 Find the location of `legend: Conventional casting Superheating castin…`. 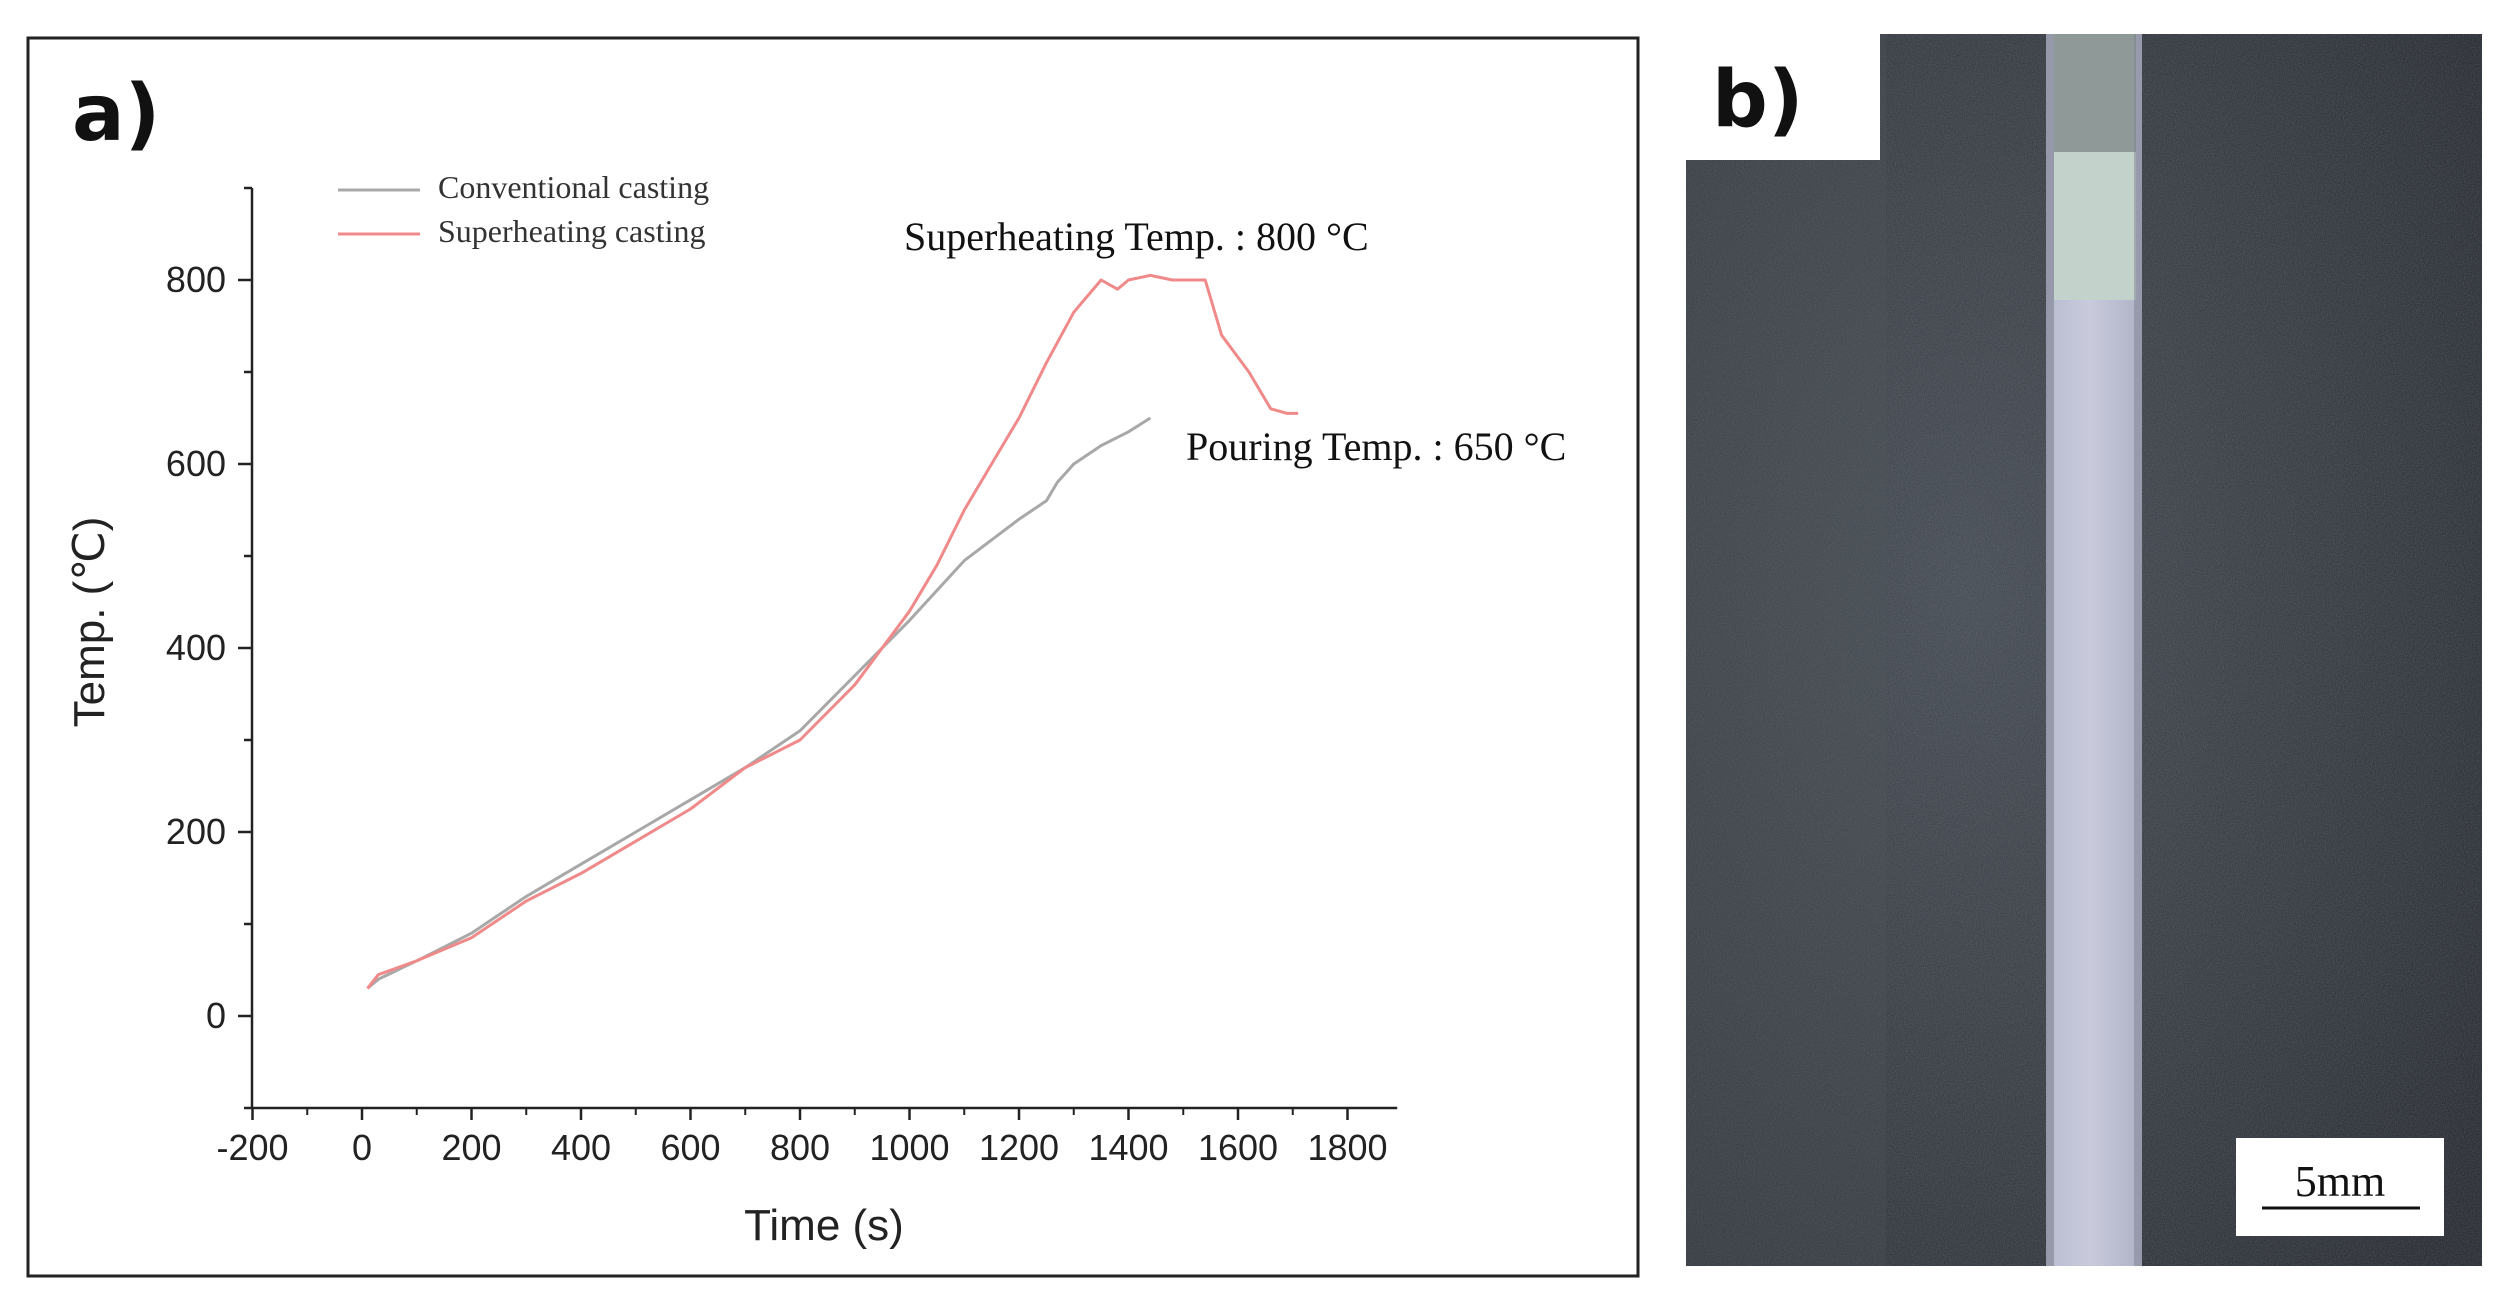

legend: Conventional casting Superheating castin… is located at coordinates (523, 209).